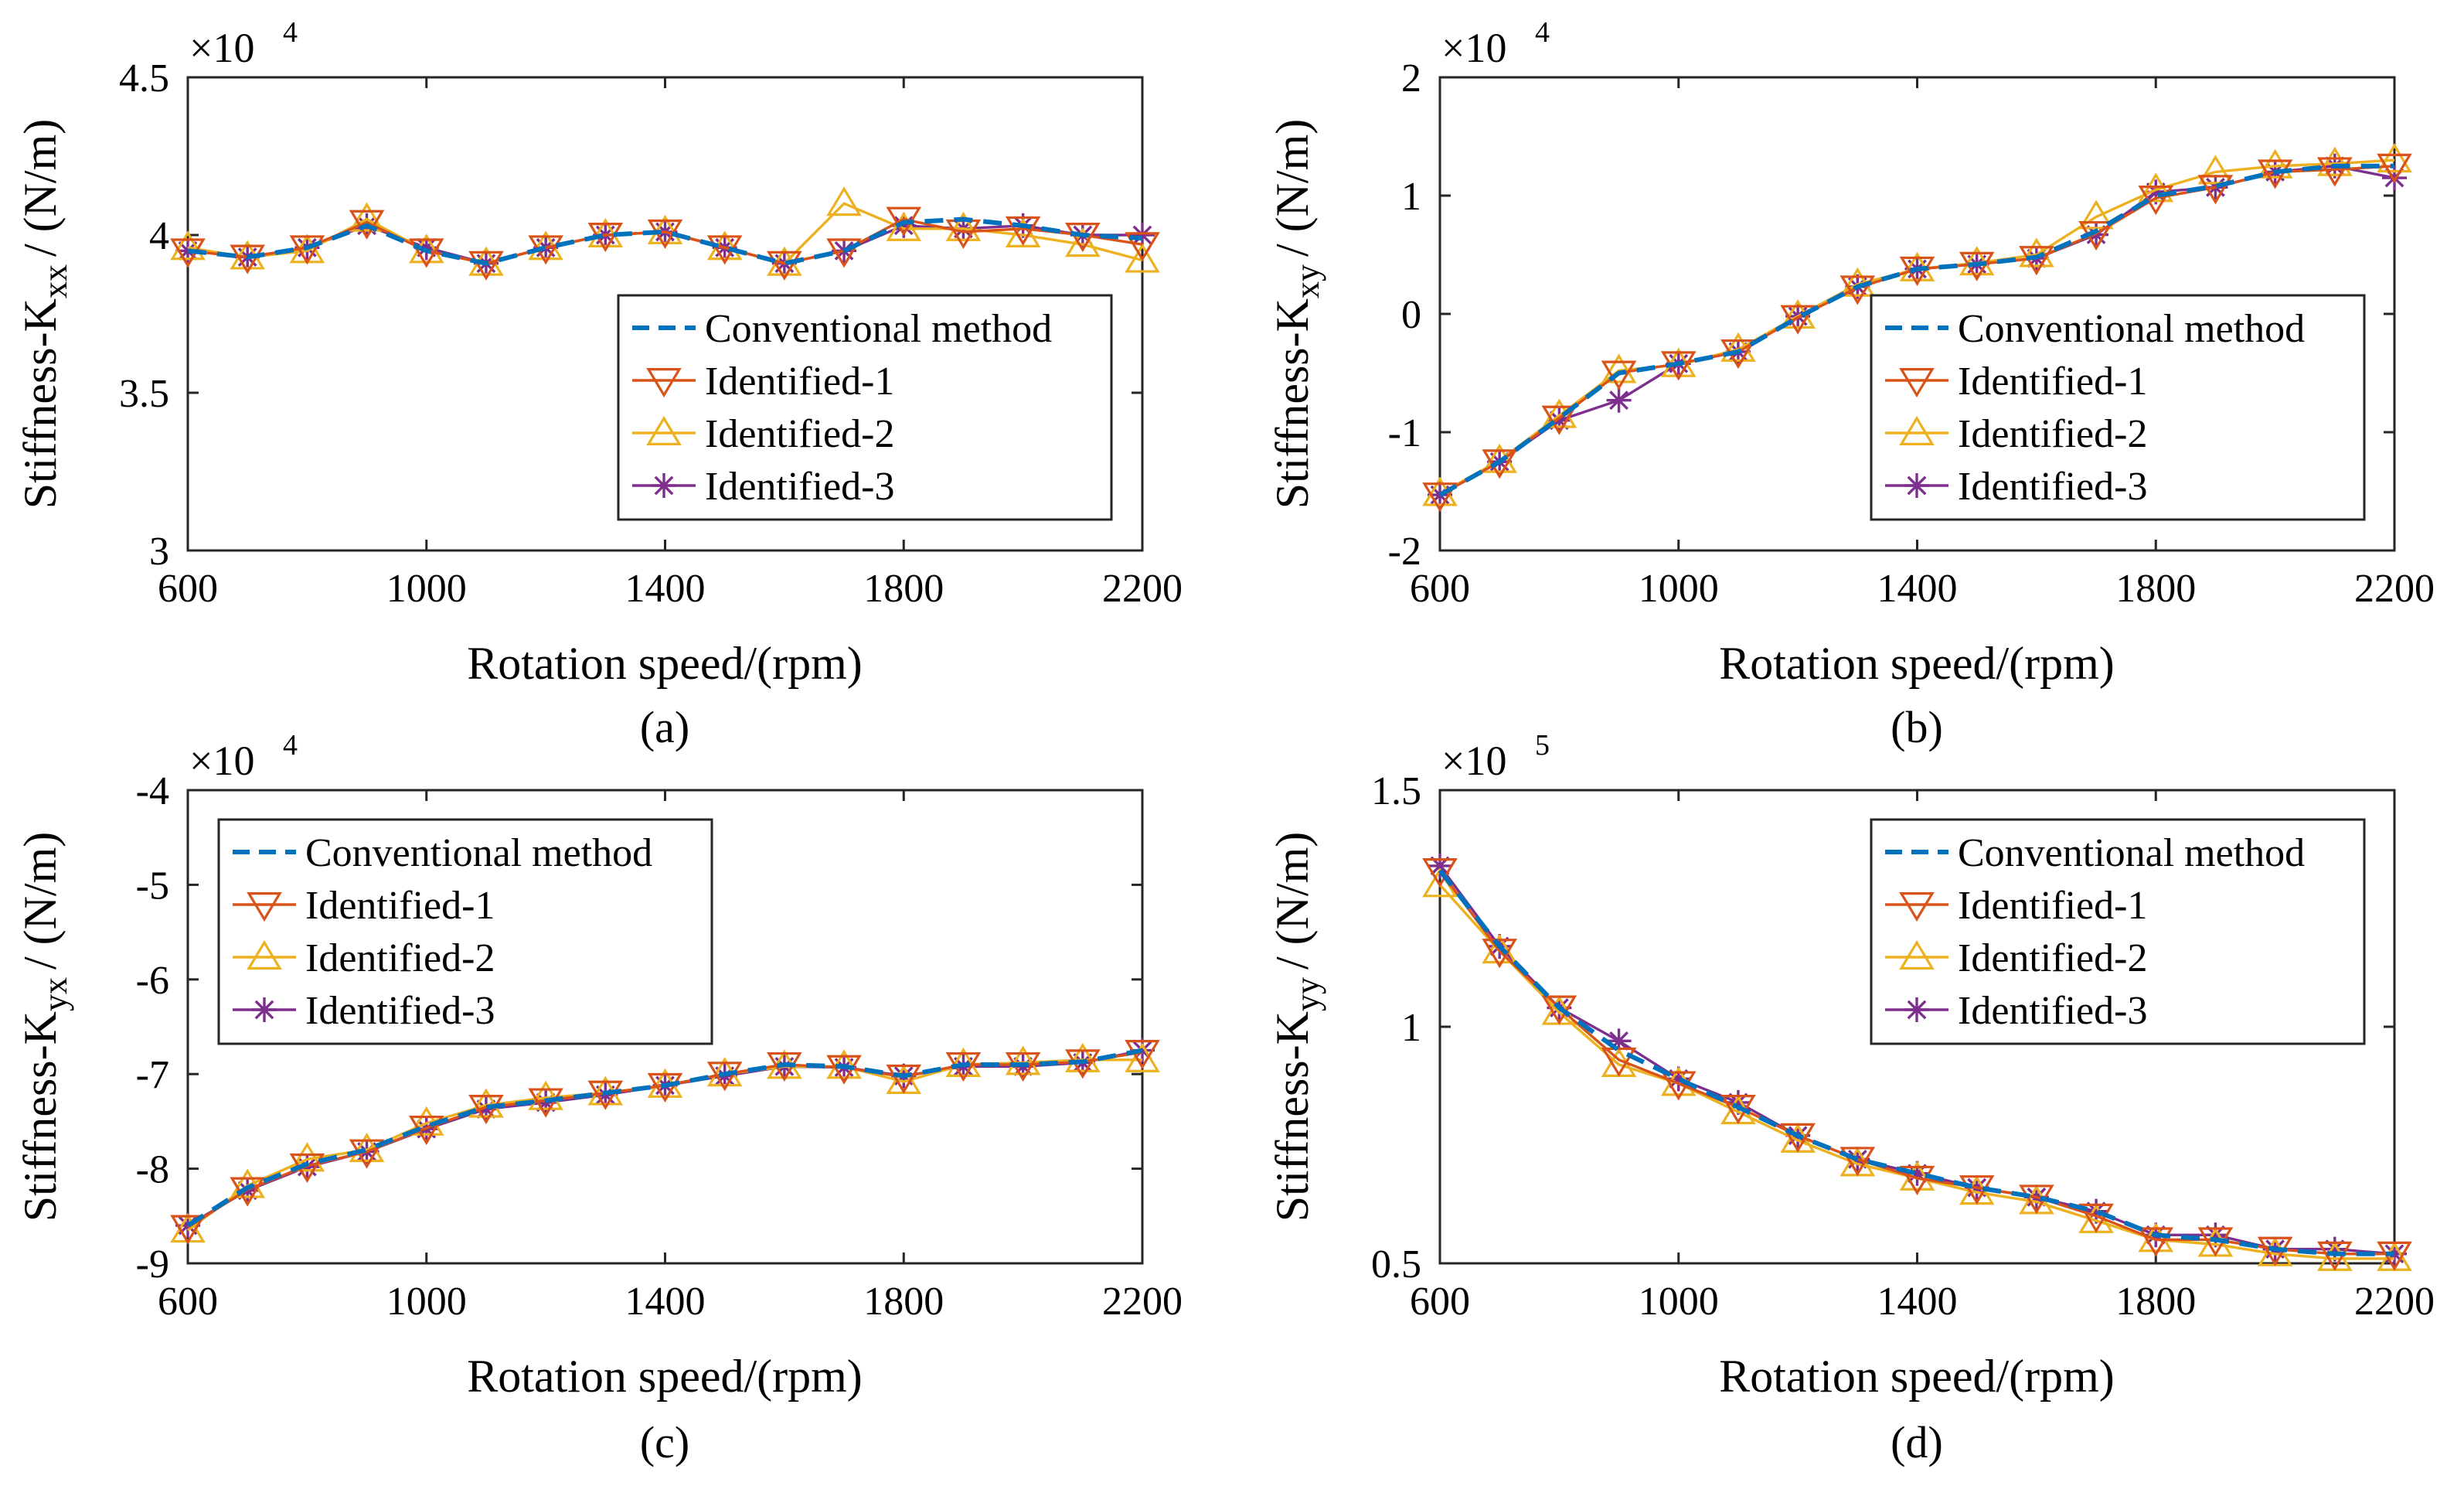  Describe the element at coordinates (152, 1170) in the screenshot. I see `panel-c-ytick-label-1: -8` at that location.